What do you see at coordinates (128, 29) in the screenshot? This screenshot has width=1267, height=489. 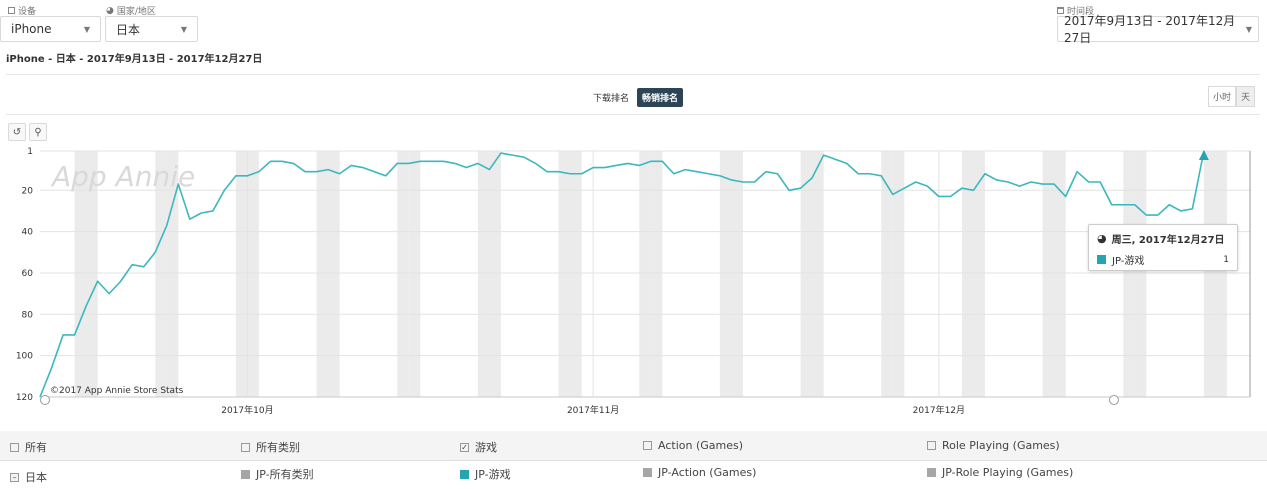 I see `country-select-value: 日本` at bounding box center [128, 29].